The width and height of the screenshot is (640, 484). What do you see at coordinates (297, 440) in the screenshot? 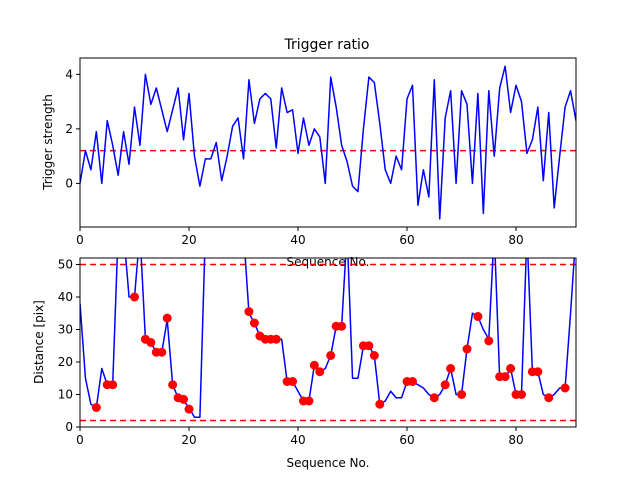
I see `chart2-x-tick-label: 40` at bounding box center [297, 440].